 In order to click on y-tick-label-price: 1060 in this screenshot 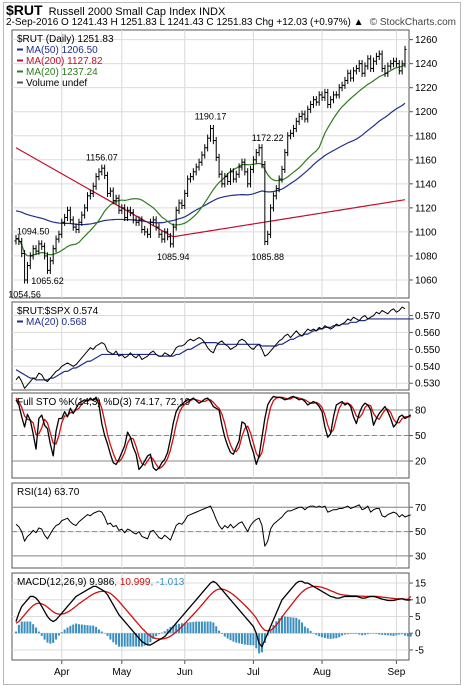, I will do `click(426, 280)`.